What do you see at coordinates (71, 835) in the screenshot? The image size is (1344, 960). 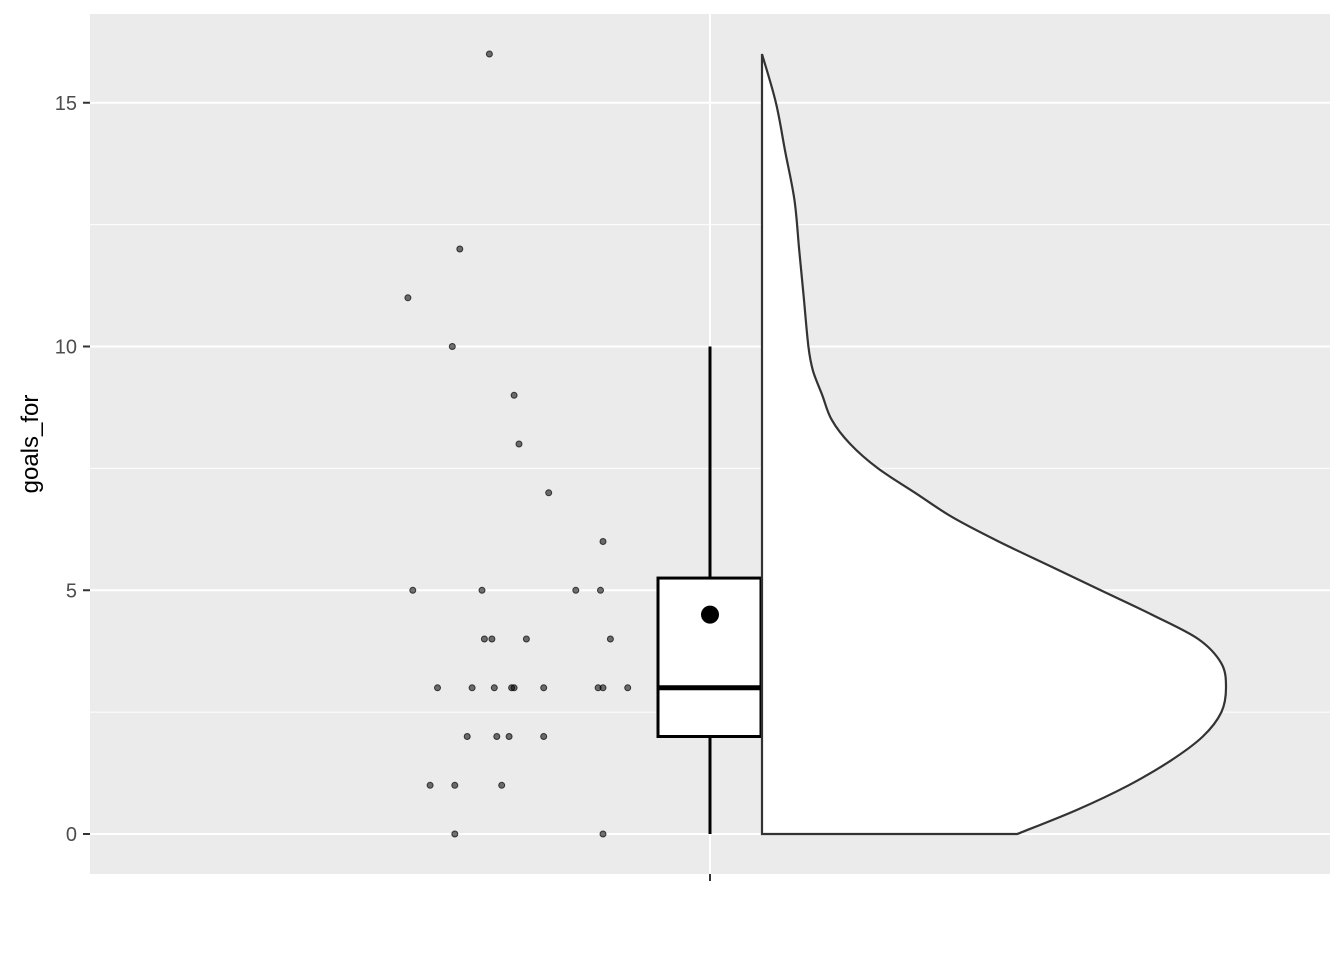 I see `y-tick-label: 0` at bounding box center [71, 835].